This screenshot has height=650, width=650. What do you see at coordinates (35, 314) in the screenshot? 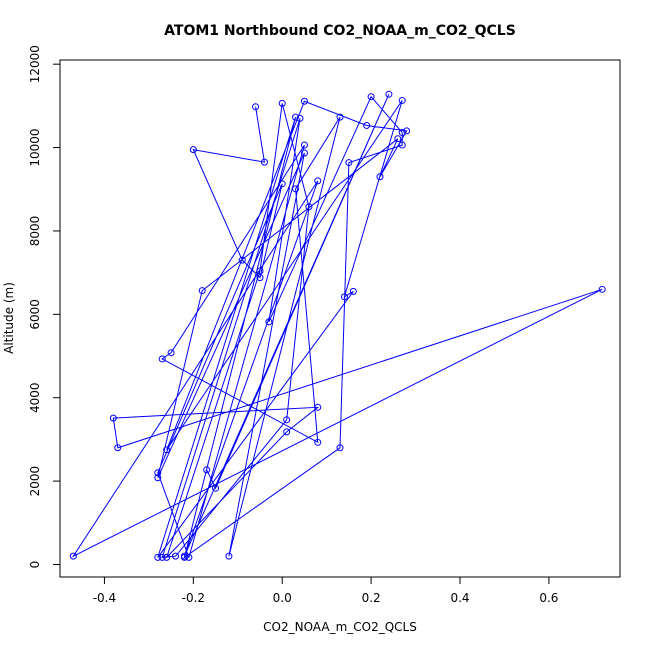
I see `y-tick-label: 6000` at bounding box center [35, 314].